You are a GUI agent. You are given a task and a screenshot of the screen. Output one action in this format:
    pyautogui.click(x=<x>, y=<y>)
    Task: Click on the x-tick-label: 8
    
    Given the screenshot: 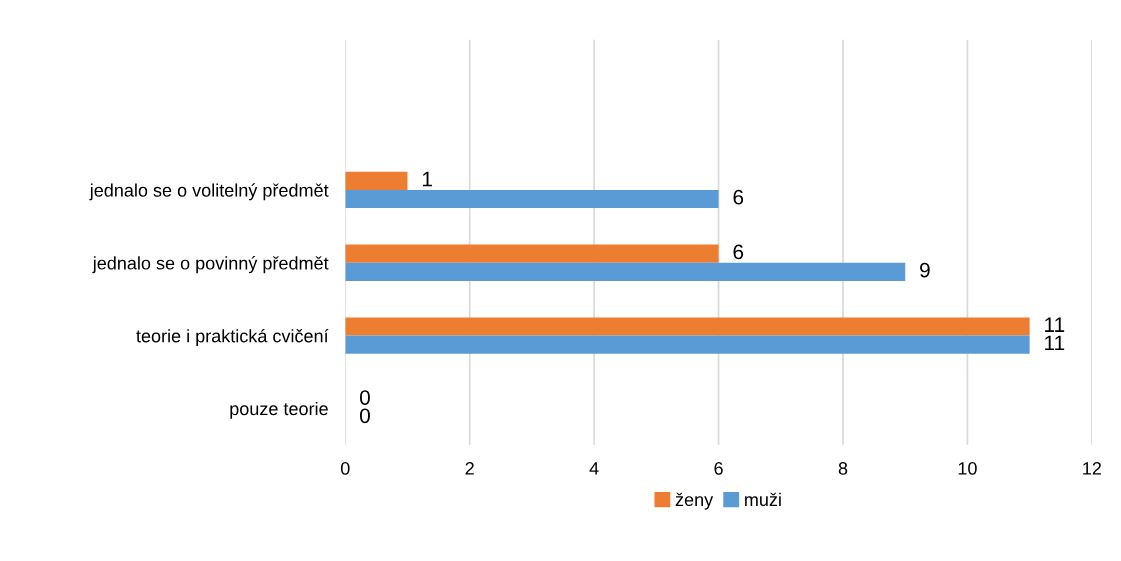 What is the action you would take?
    pyautogui.click(x=843, y=468)
    